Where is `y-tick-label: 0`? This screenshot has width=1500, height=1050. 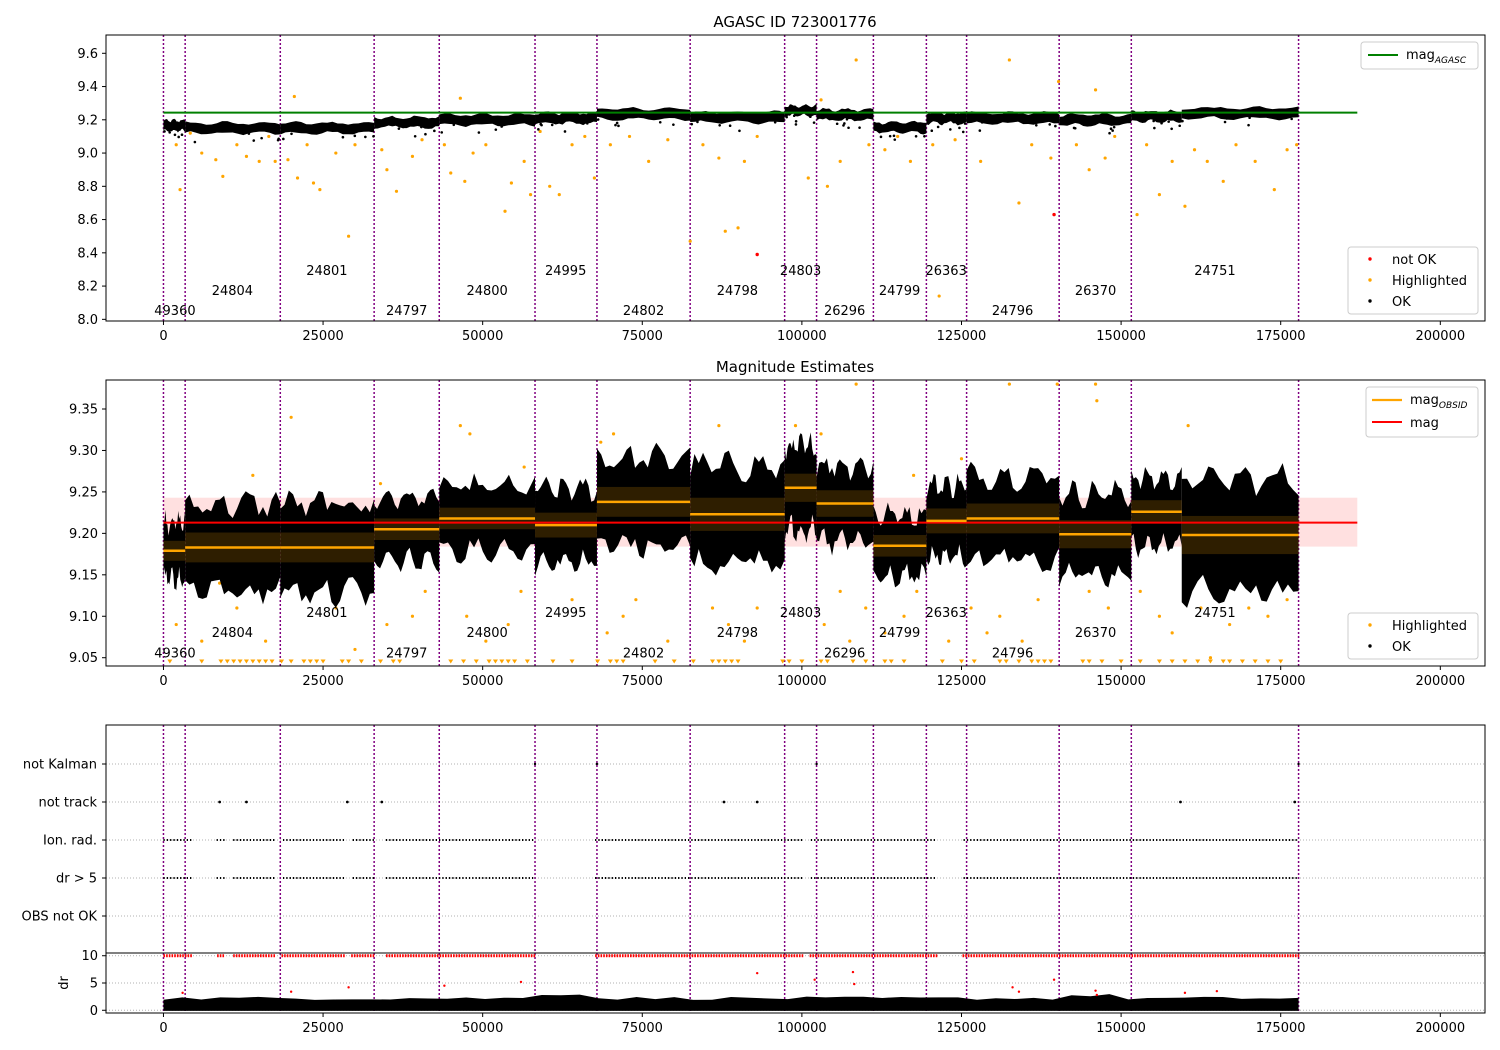 y-tick-label: 0 is located at coordinates (94, 1011).